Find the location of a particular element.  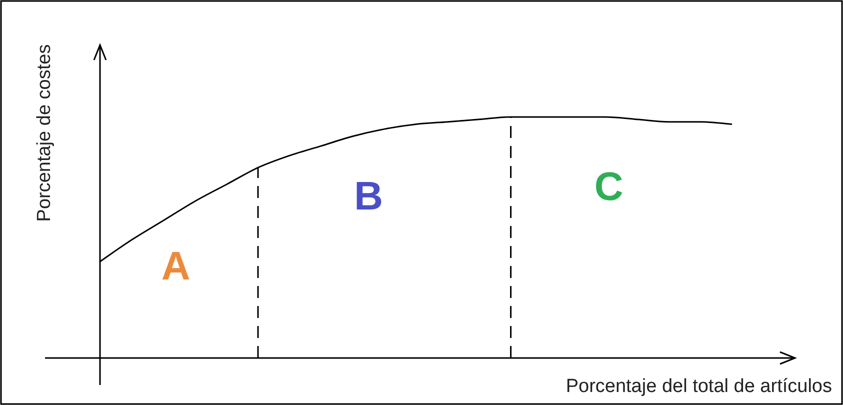

annotation: B is located at coordinates (369, 196).